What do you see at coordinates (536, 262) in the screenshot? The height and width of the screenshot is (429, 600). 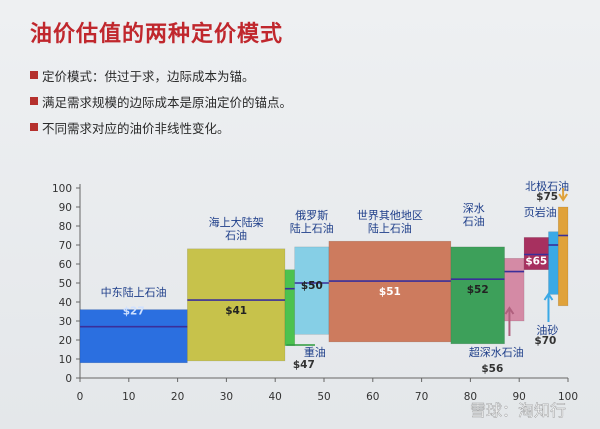 I see `value-label: $65` at bounding box center [536, 262].